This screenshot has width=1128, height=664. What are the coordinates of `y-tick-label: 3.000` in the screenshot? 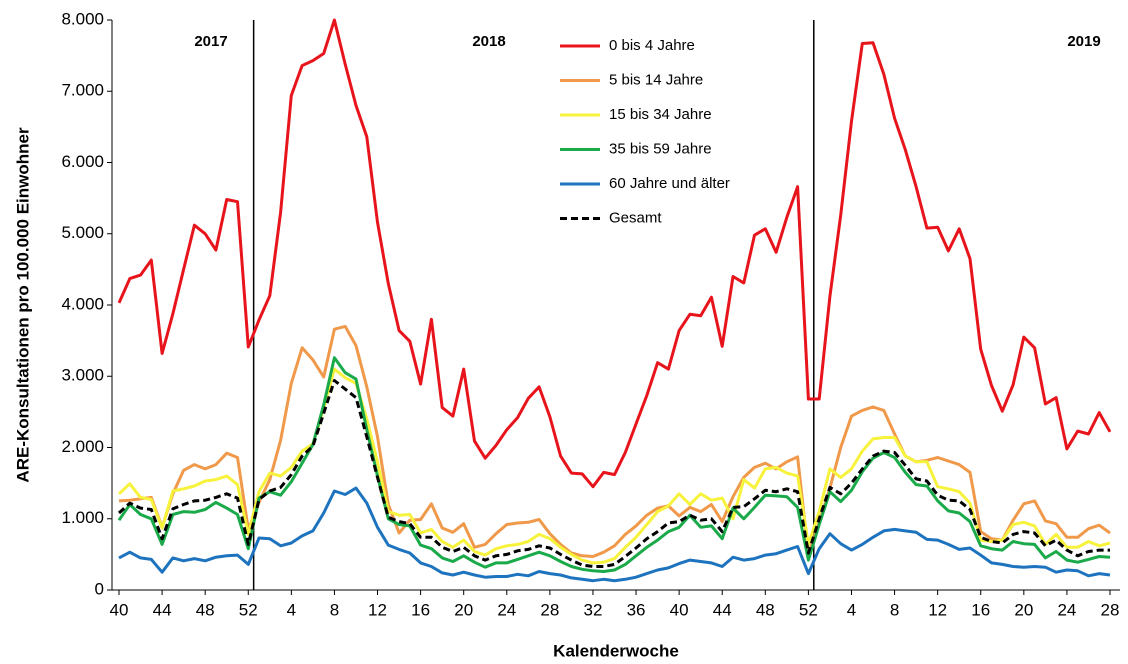 It's located at (82, 375).